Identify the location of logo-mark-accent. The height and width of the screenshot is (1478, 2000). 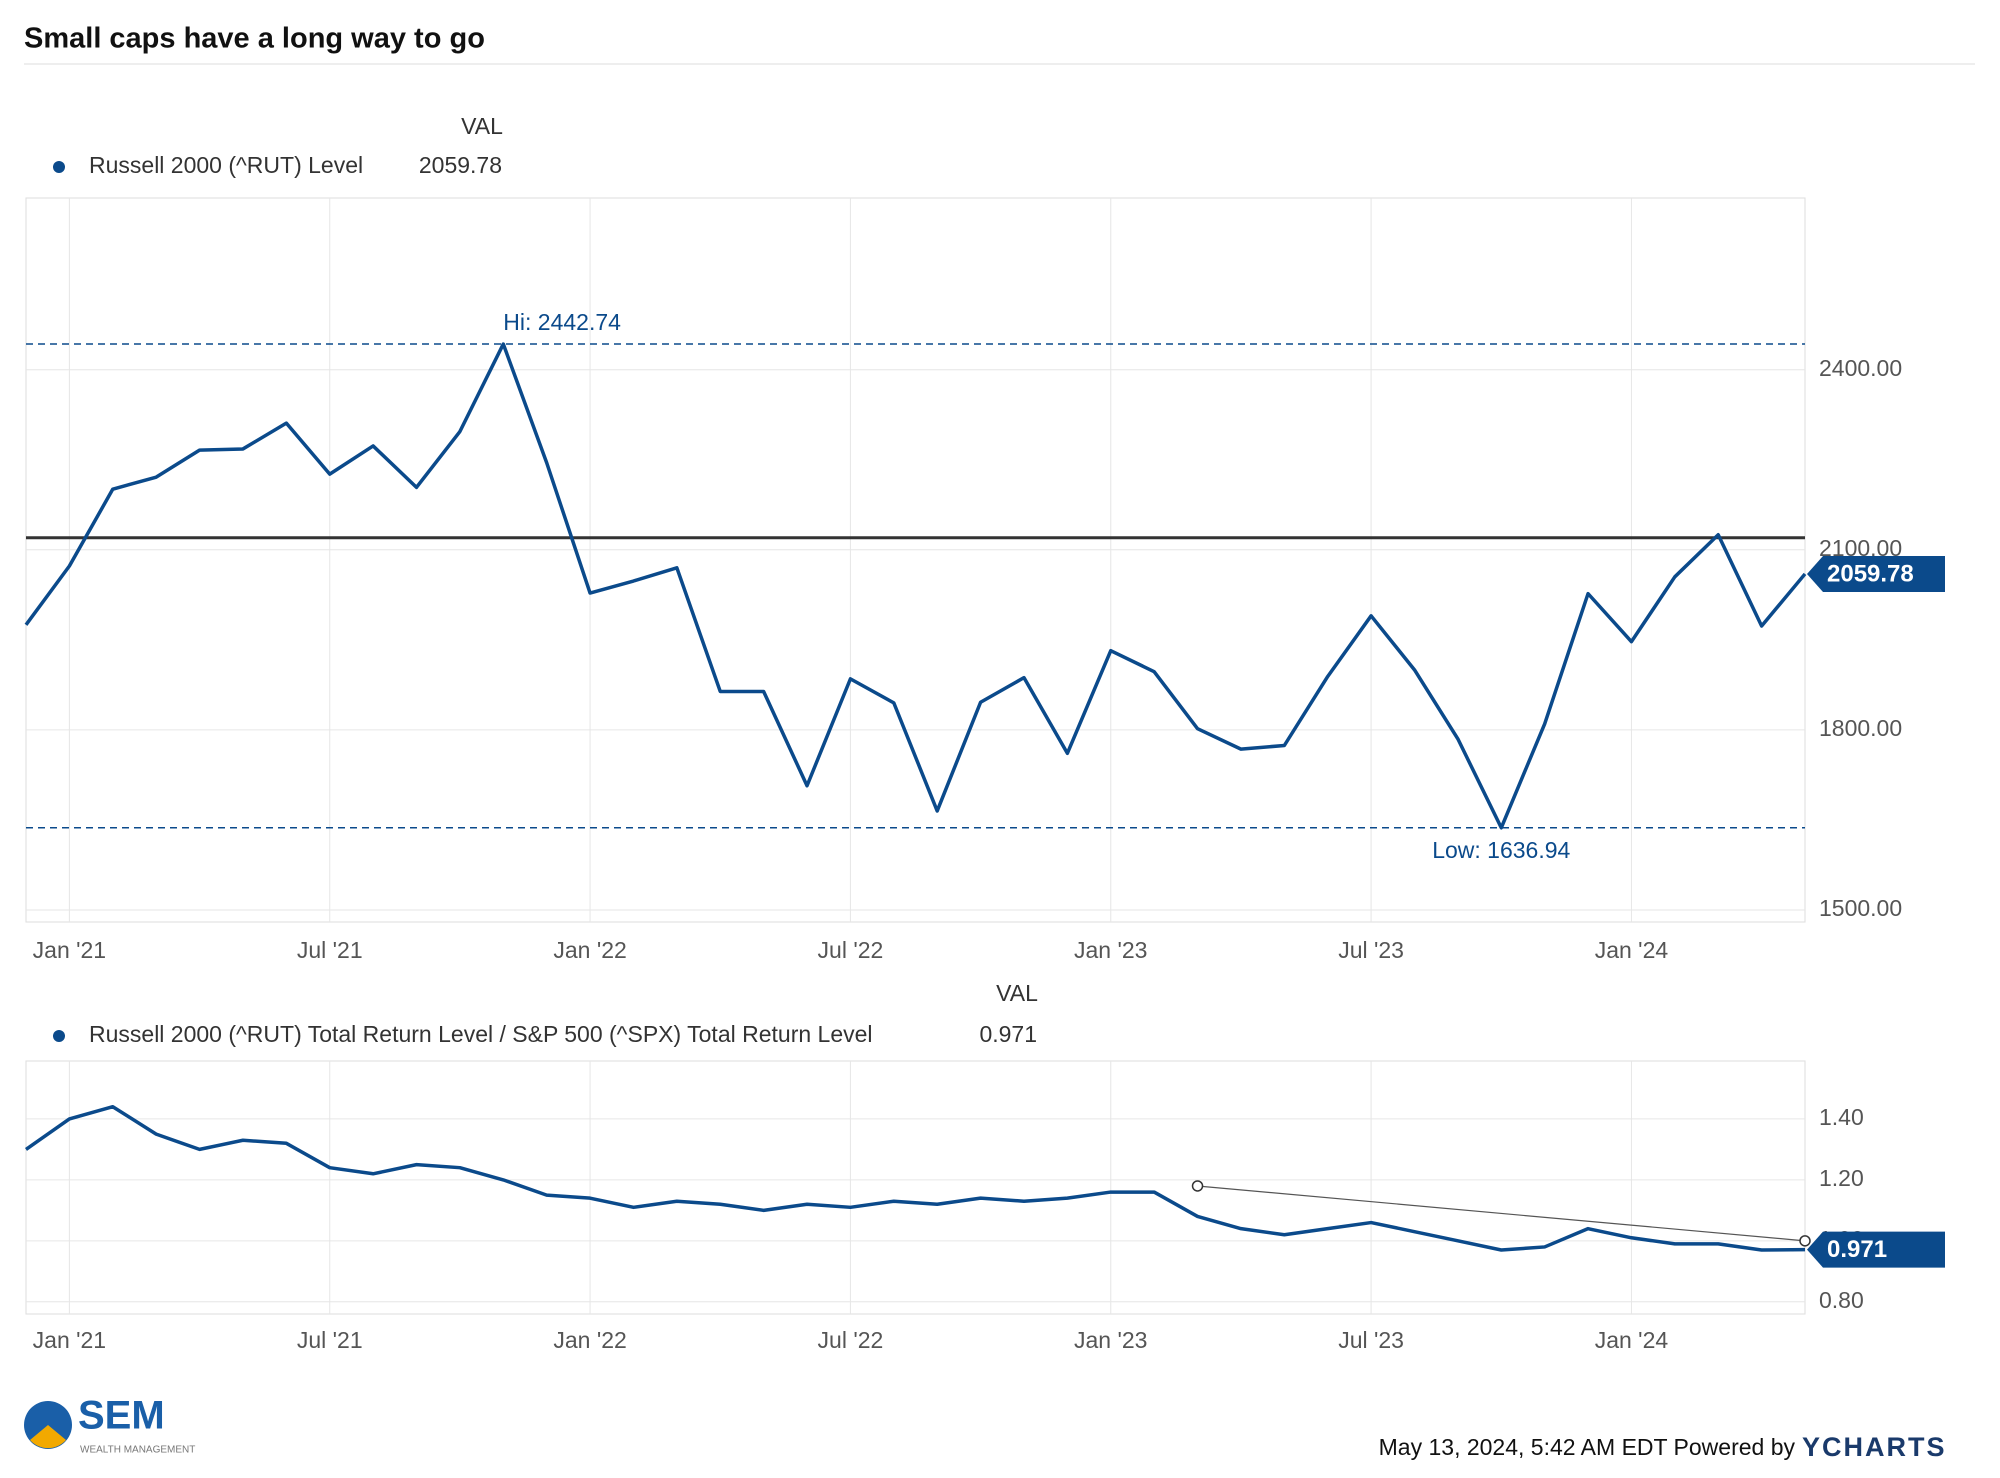
(48, 1437).